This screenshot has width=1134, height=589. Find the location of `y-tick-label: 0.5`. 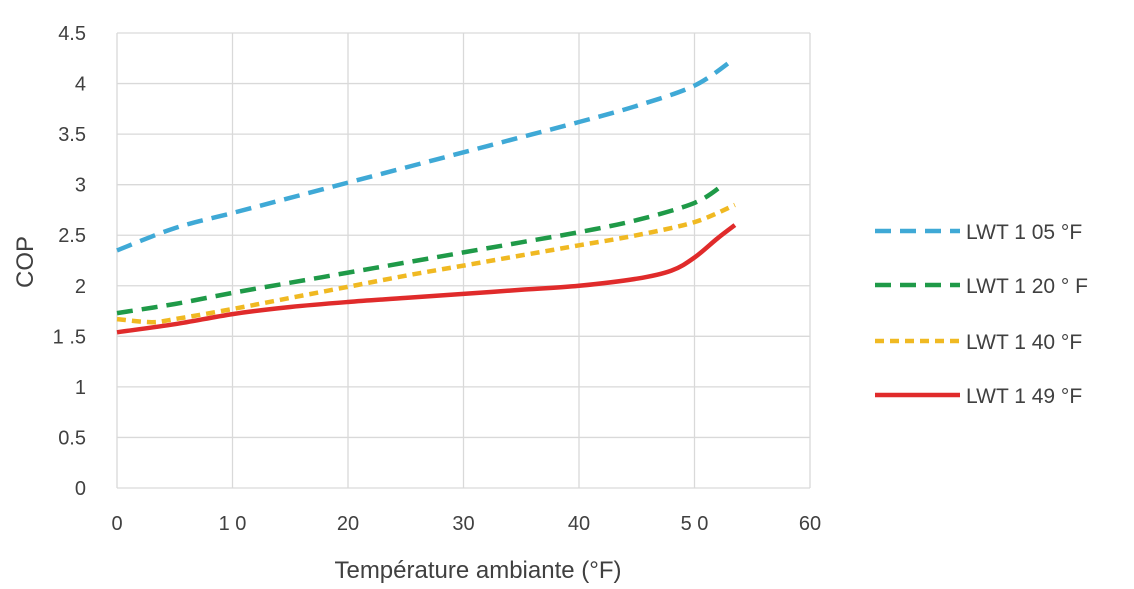

y-tick-label: 0.5 is located at coordinates (72, 438).